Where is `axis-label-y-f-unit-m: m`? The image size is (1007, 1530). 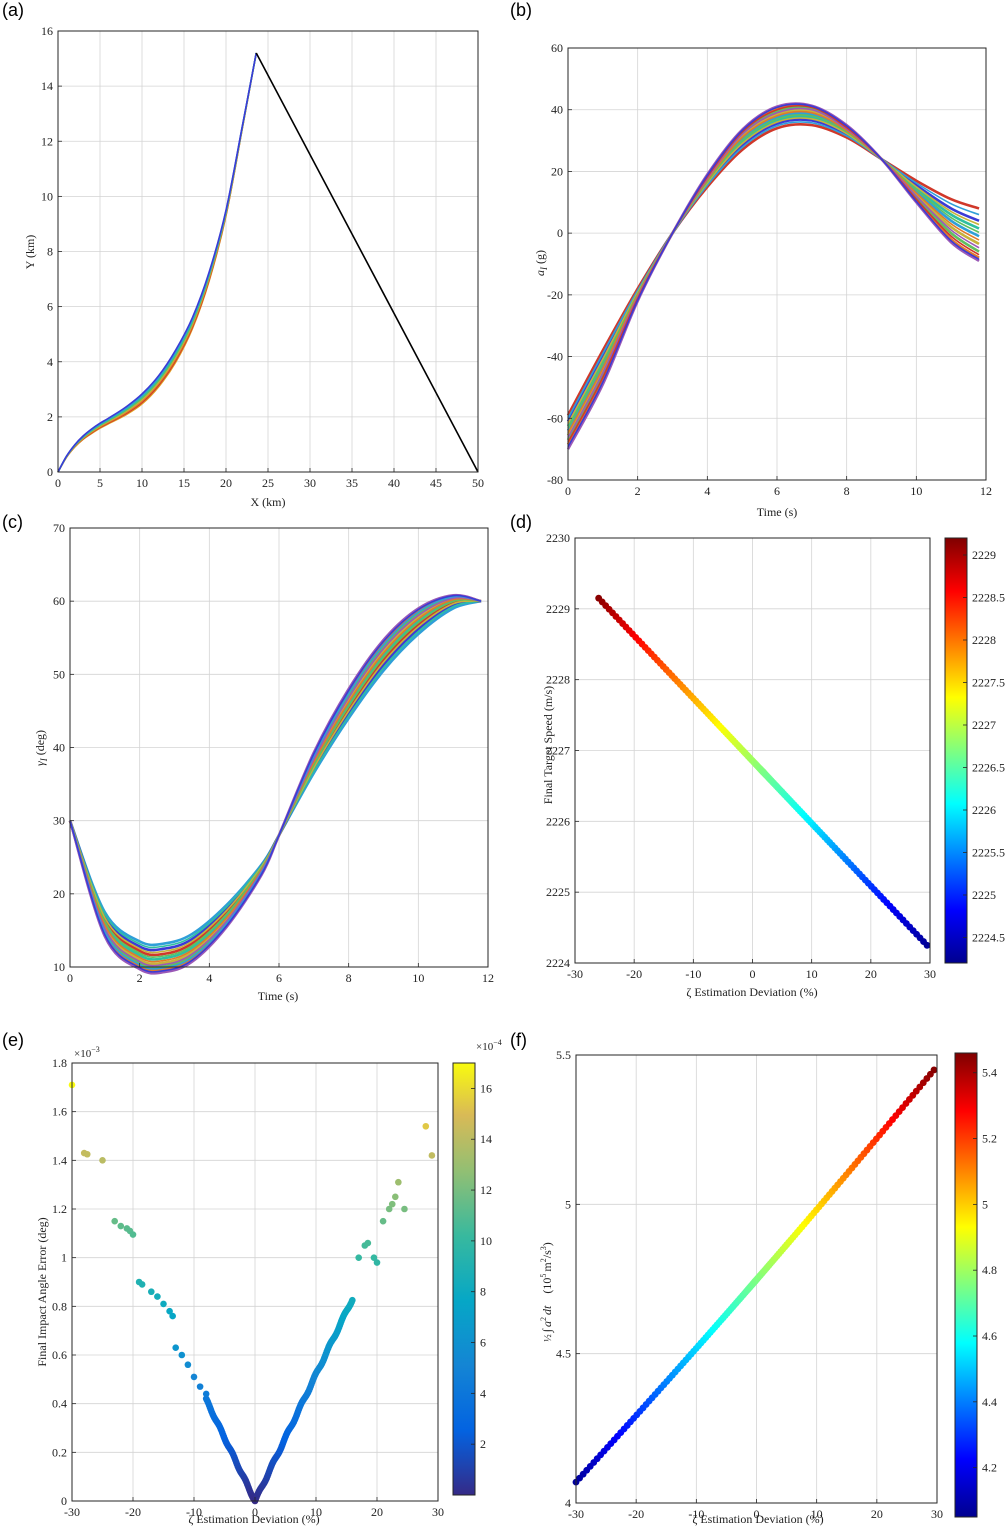
axis-label-y-f-unit-m: m is located at coordinates (547, 1267).